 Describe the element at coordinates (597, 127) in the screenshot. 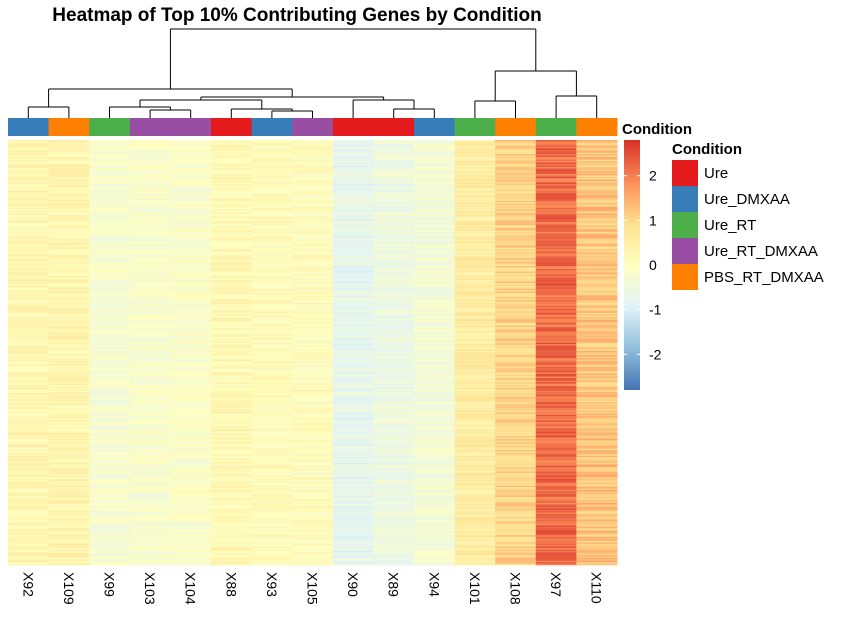

I see `annotation-cell` at that location.